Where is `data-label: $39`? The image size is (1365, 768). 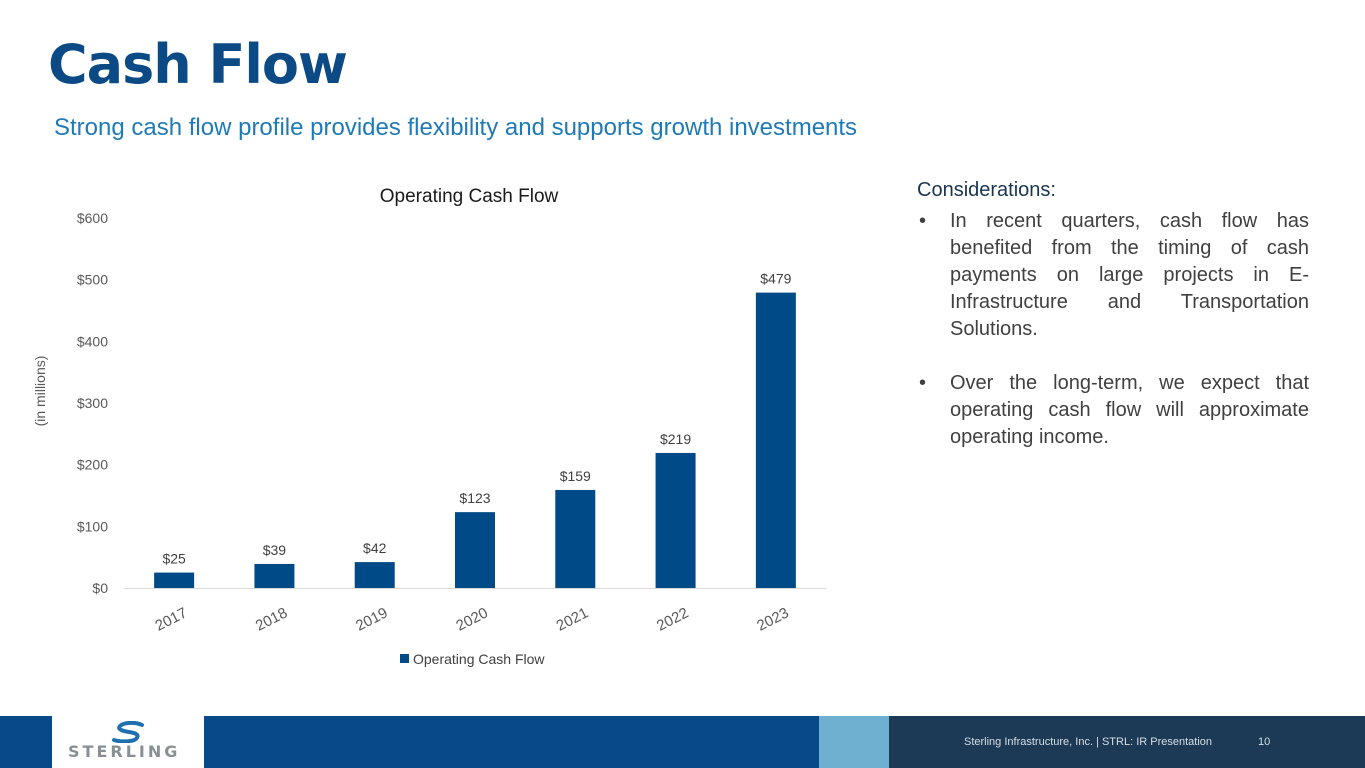 data-label: $39 is located at coordinates (275, 550).